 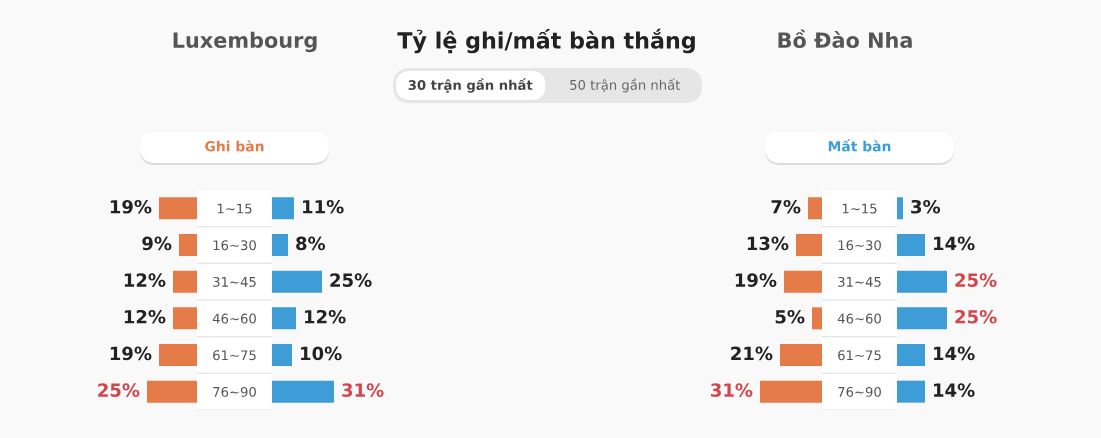 What do you see at coordinates (845, 39) in the screenshot?
I see `chart-title: Bồ Đào Nha` at bounding box center [845, 39].